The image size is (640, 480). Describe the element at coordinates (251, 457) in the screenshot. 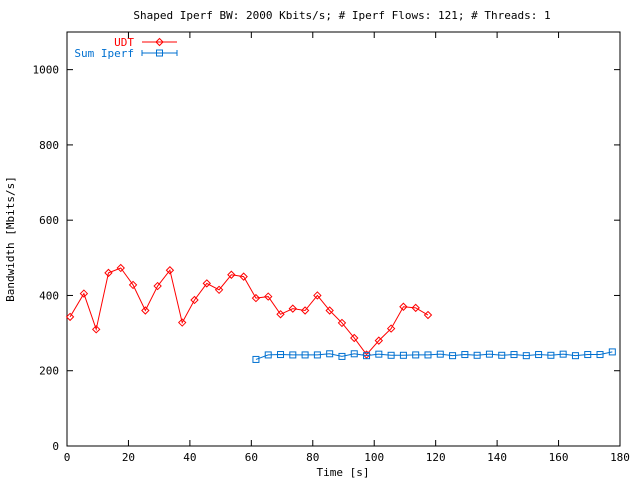

I see `x-tick-label: 60` at that location.